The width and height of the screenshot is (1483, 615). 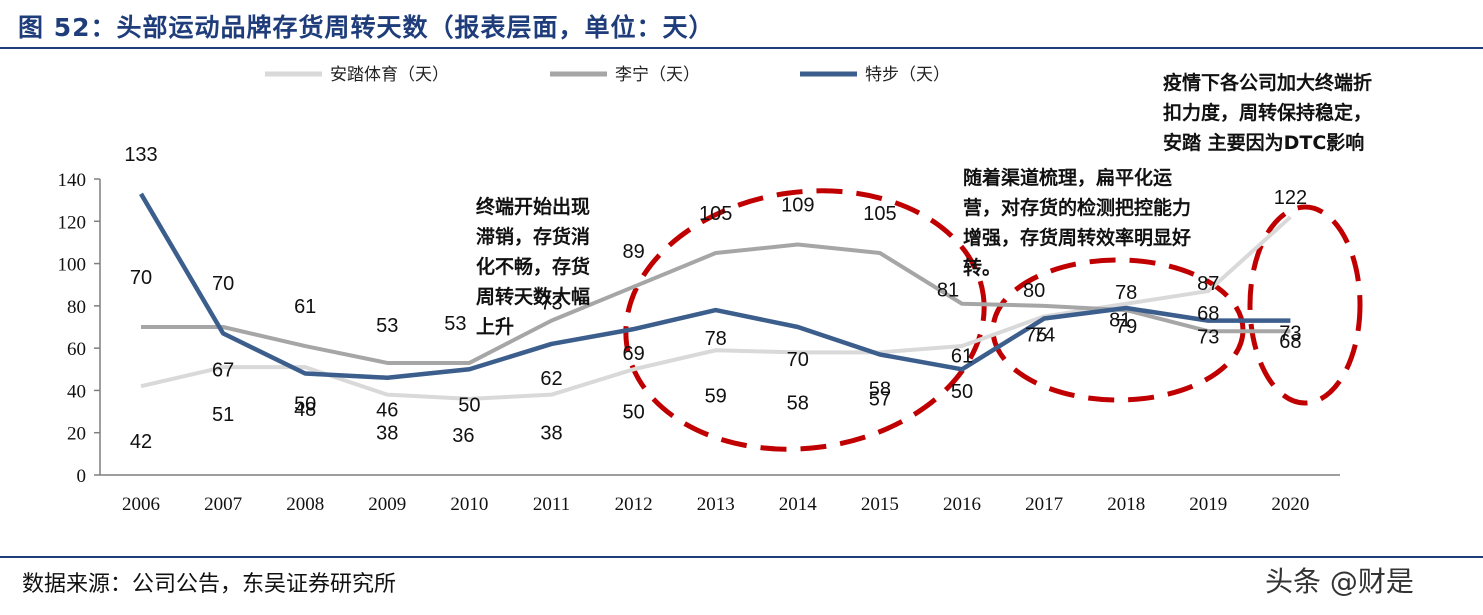 I want to click on x-tick-label: 2006, so click(x=141, y=504).